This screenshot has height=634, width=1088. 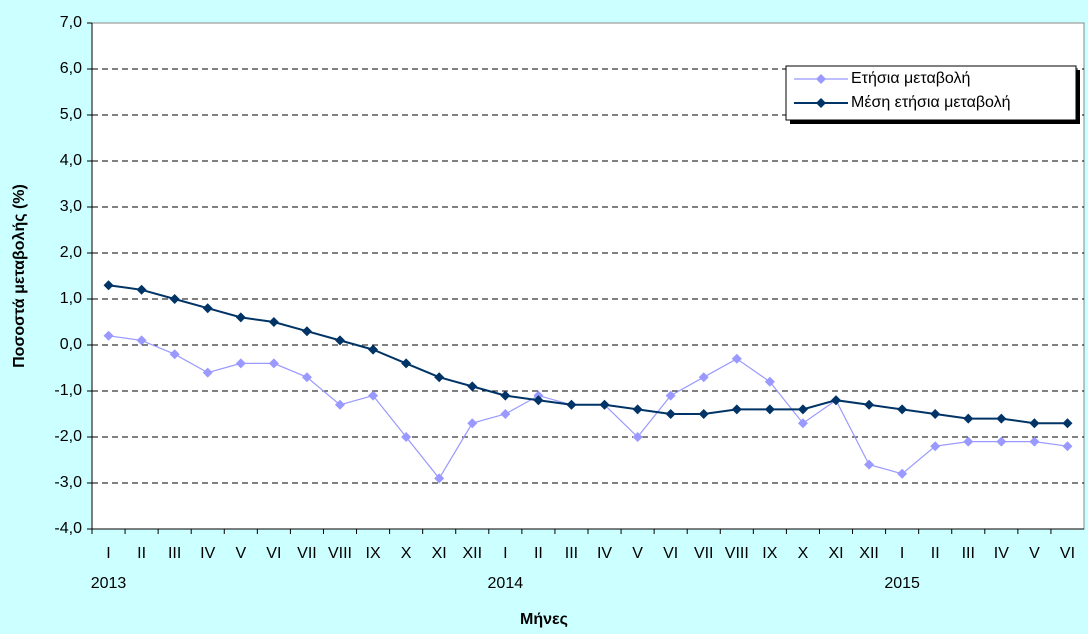 What do you see at coordinates (71, 344) in the screenshot?
I see `y-tick-label: 0,0` at bounding box center [71, 344].